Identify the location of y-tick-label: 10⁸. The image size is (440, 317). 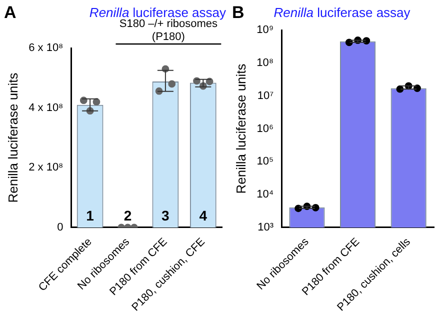
(265, 62).